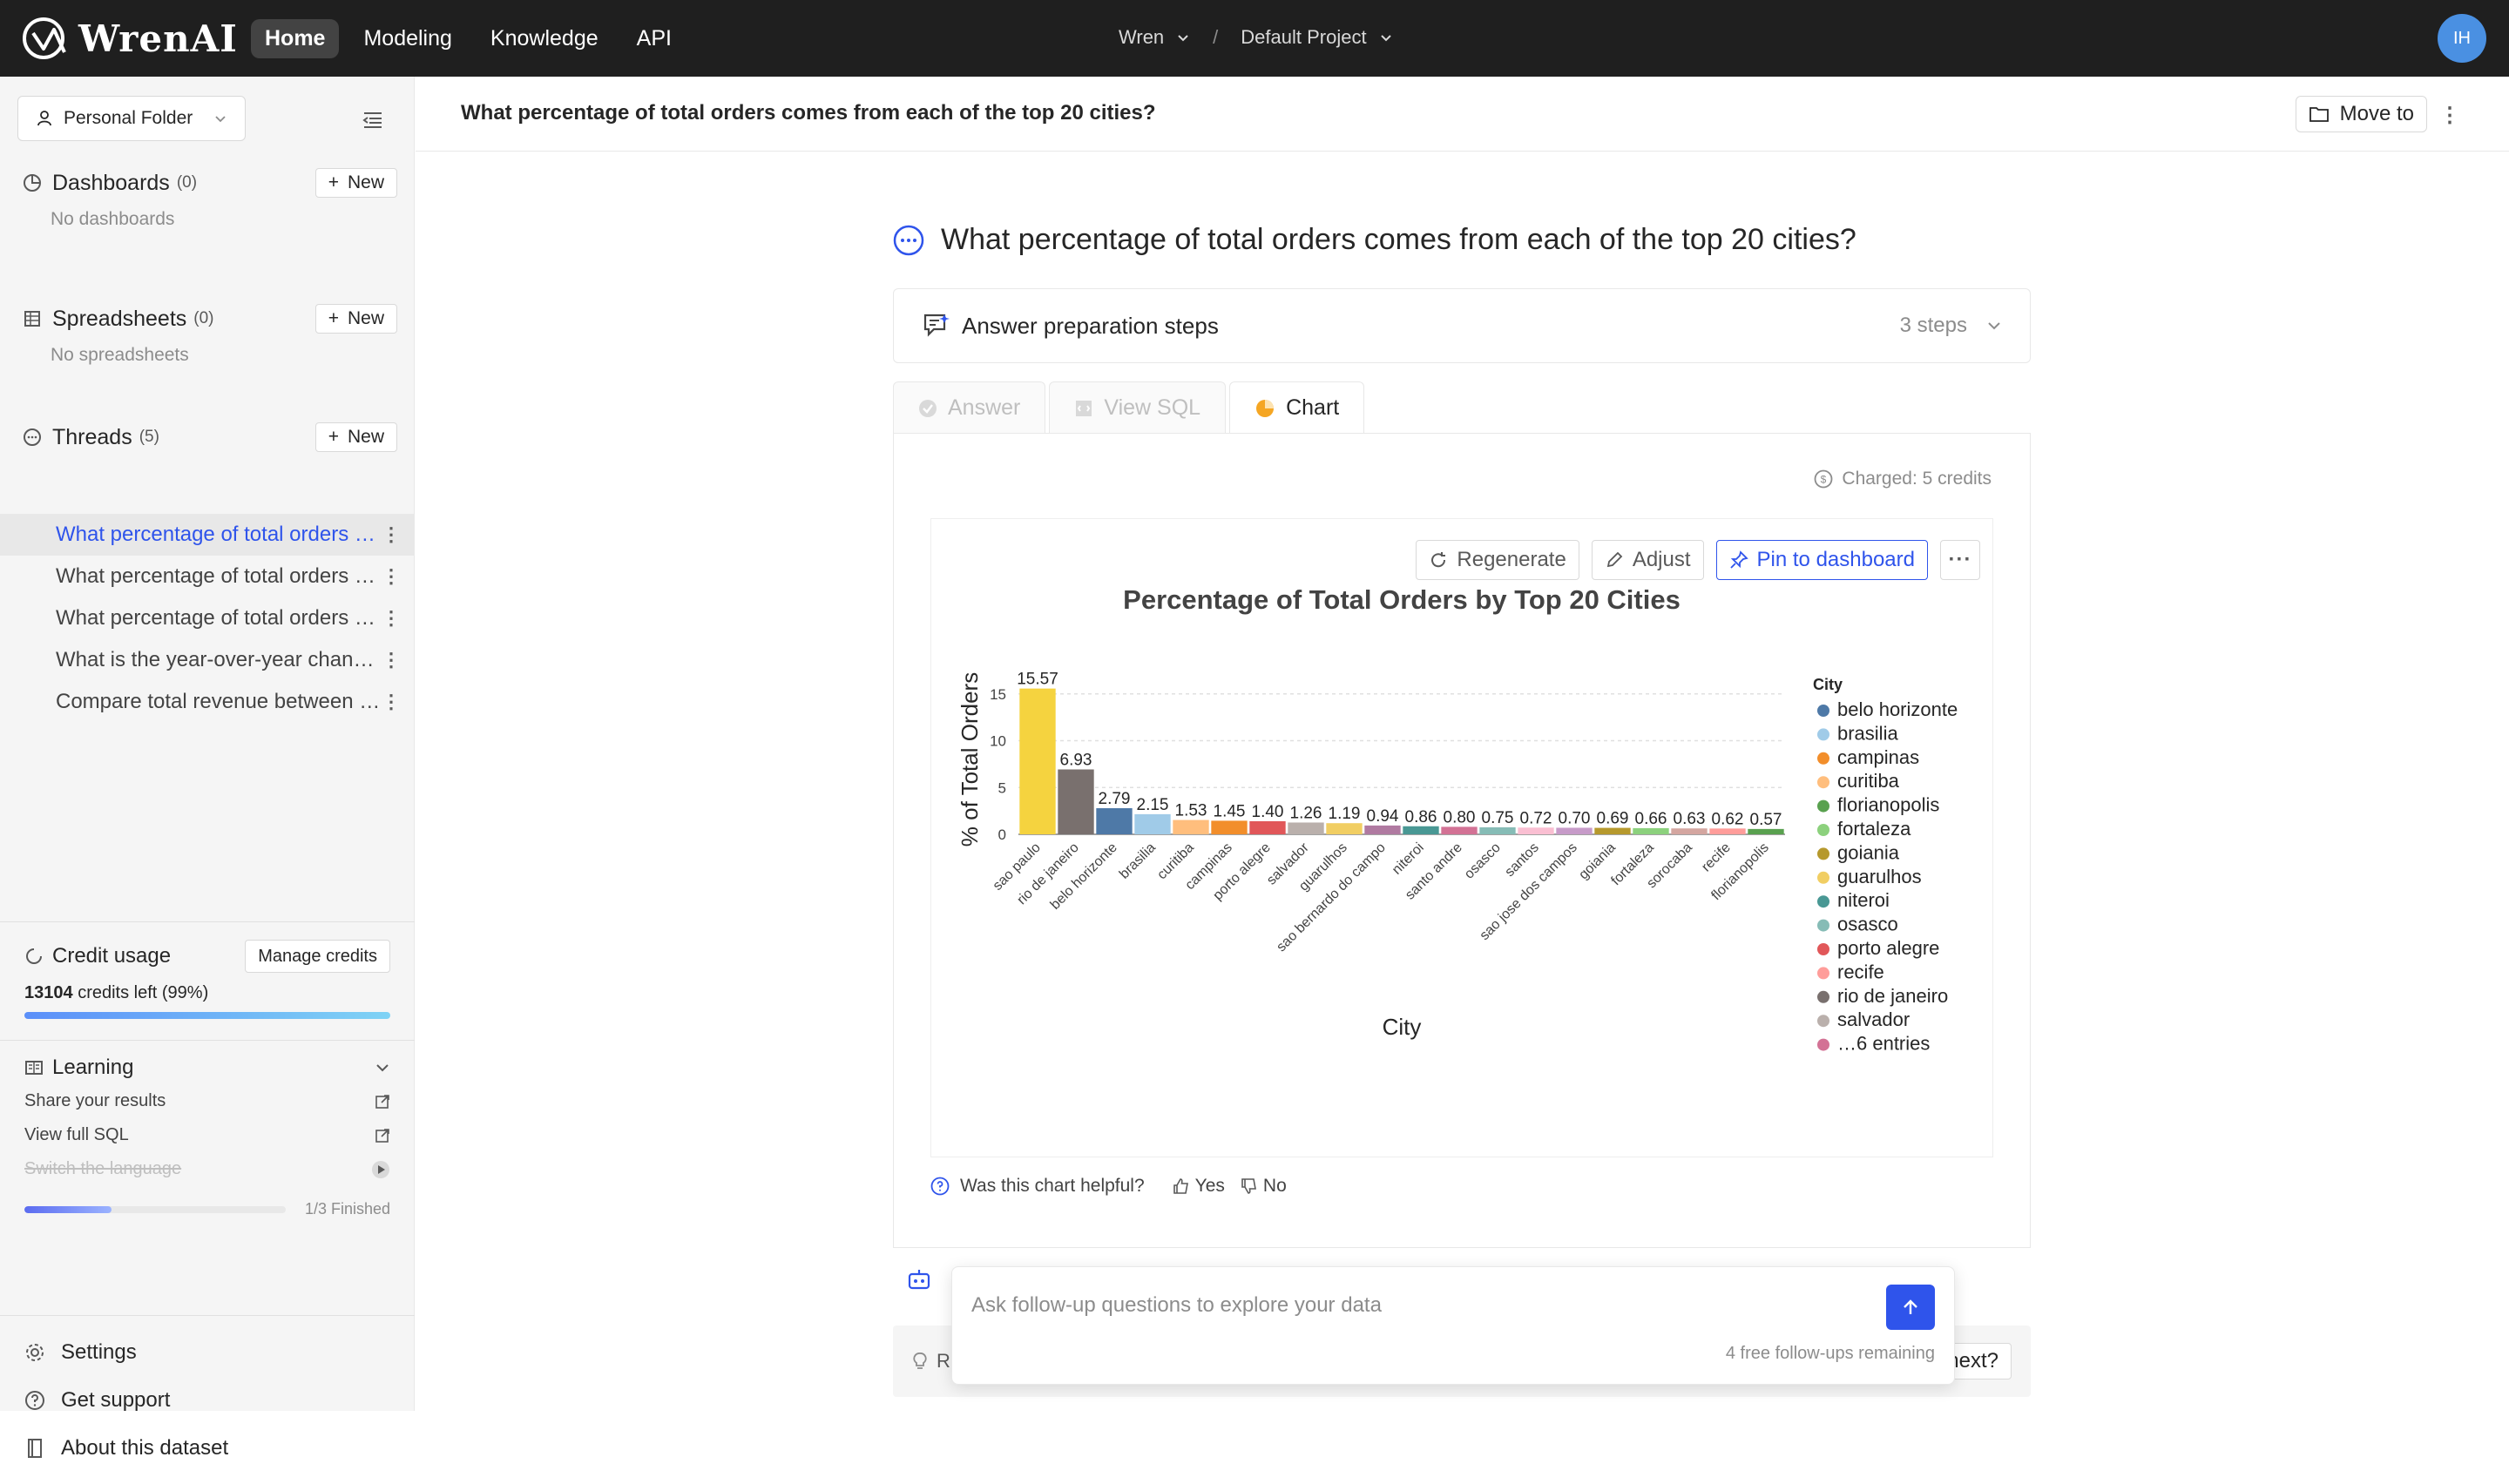  Describe the element at coordinates (131, 118) in the screenshot. I see `folder-selector: Personal Folder` at that location.